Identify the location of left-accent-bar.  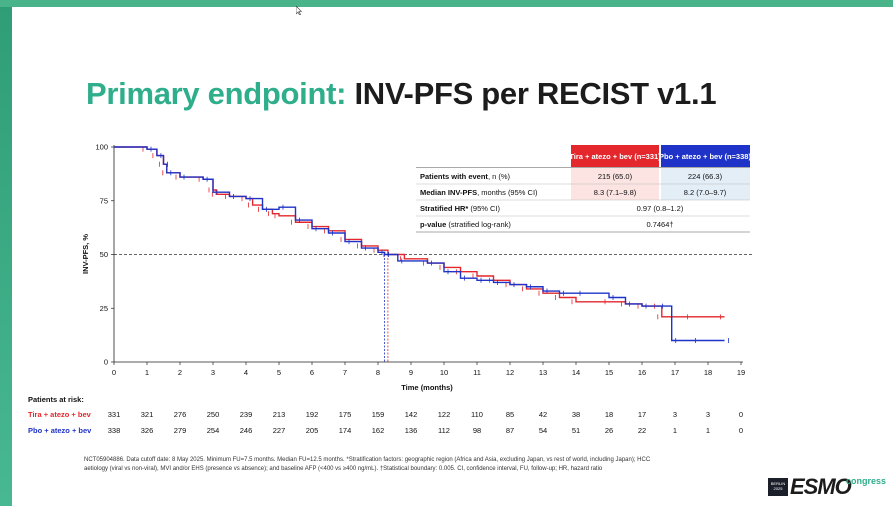
(6, 256).